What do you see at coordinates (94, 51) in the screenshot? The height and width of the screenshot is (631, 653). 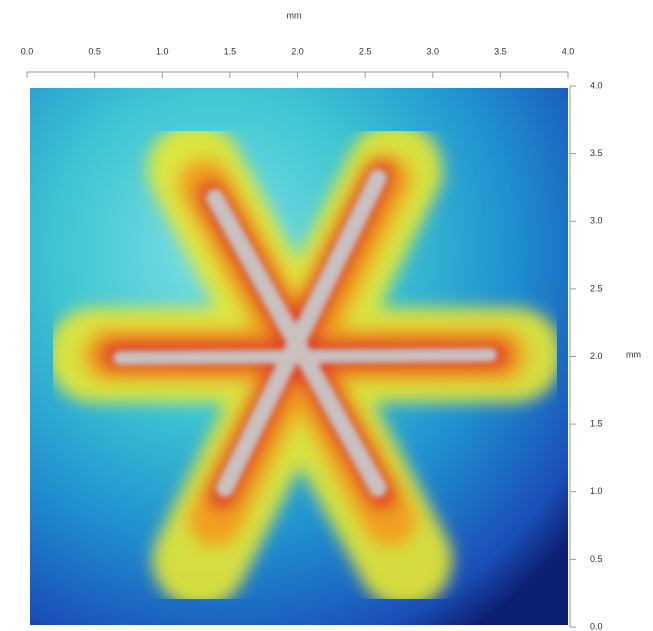 I see `x-tick-label: 0.5` at bounding box center [94, 51].